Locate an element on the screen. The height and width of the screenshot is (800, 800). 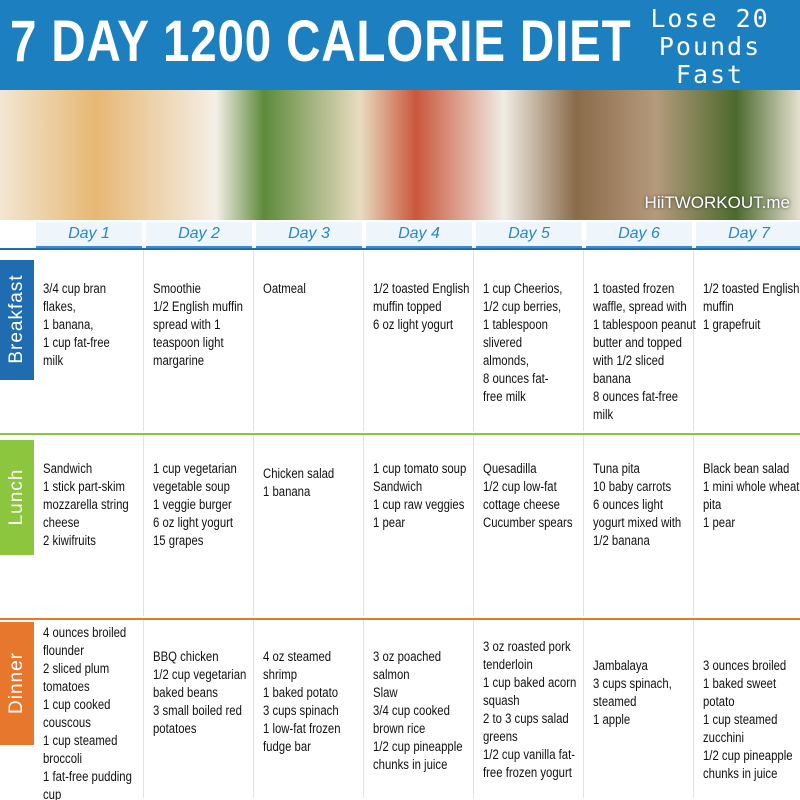
cell-line: waffle, spread with is located at coordinates (640, 306).